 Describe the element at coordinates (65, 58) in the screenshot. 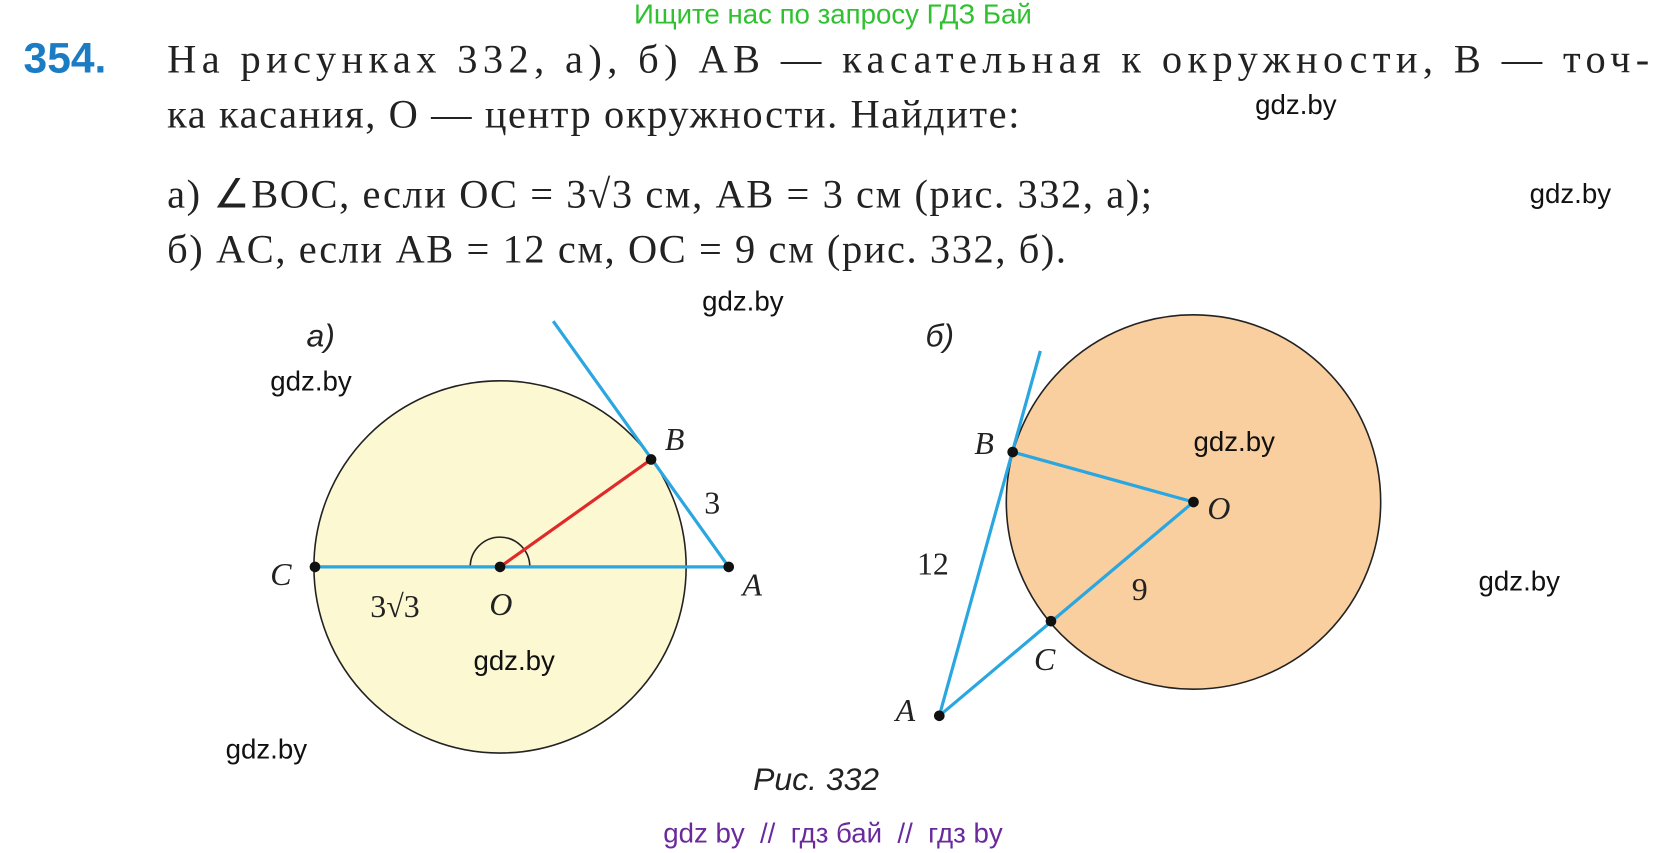

I see `problem-number: 354.` at that location.